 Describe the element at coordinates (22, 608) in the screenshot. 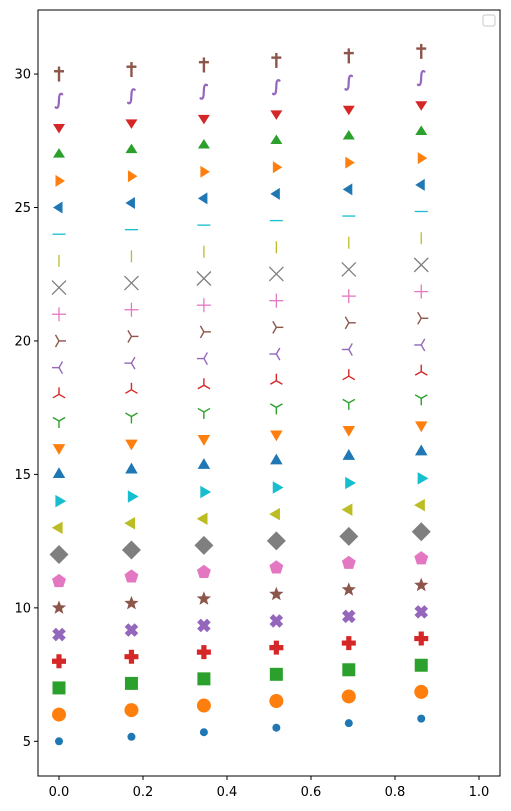

I see `y-tick-label: 10` at that location.